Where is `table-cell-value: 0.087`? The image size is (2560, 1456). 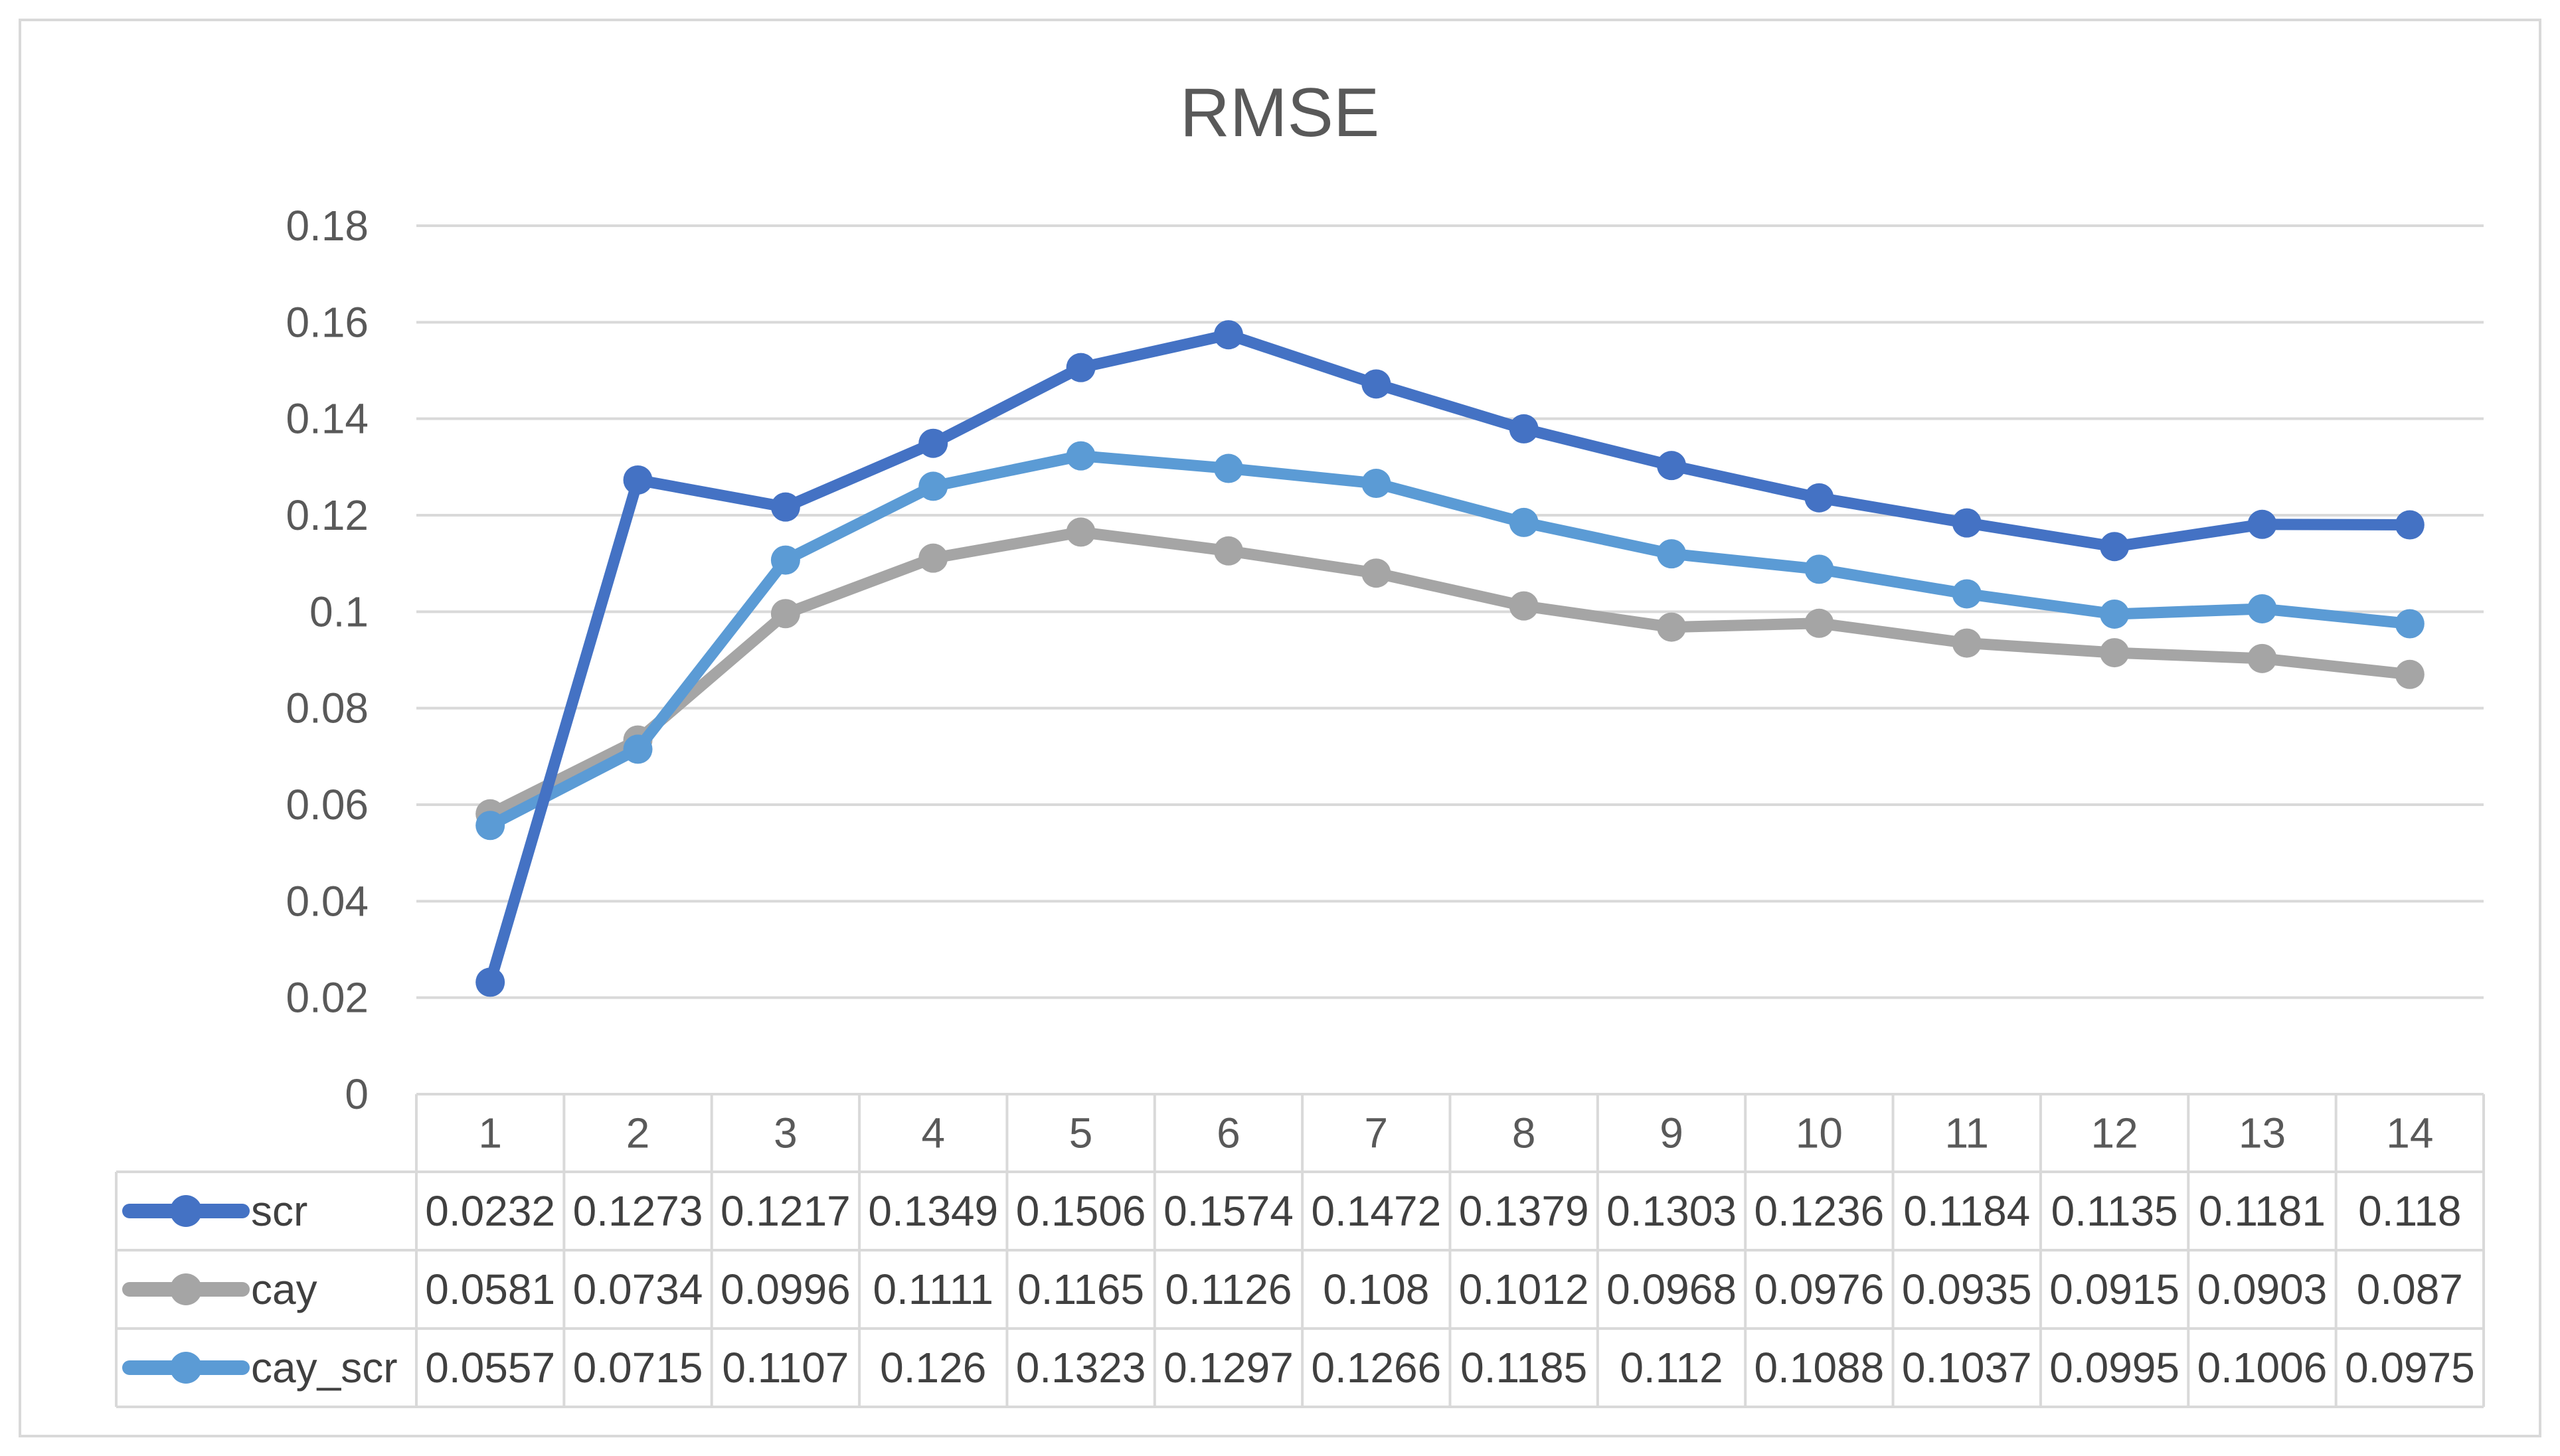 table-cell-value: 0.087 is located at coordinates (2410, 1289).